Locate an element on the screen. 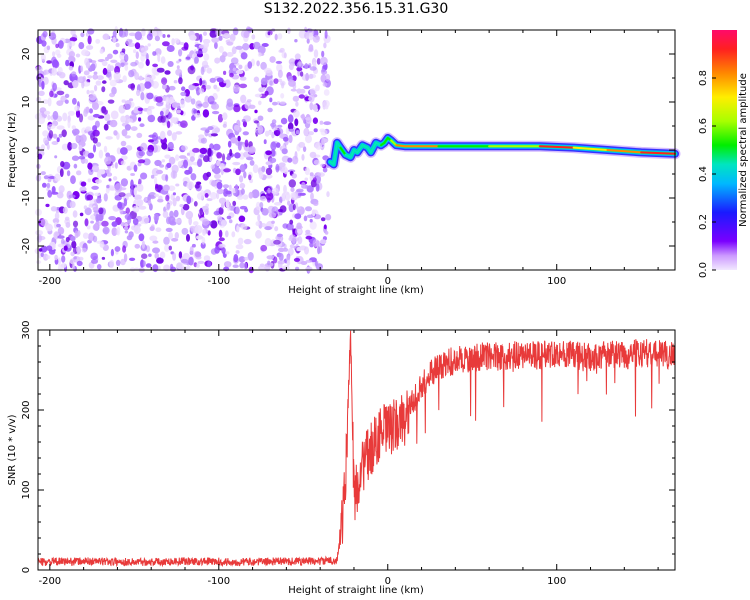  colorbar-gradient is located at coordinates (724, 150).